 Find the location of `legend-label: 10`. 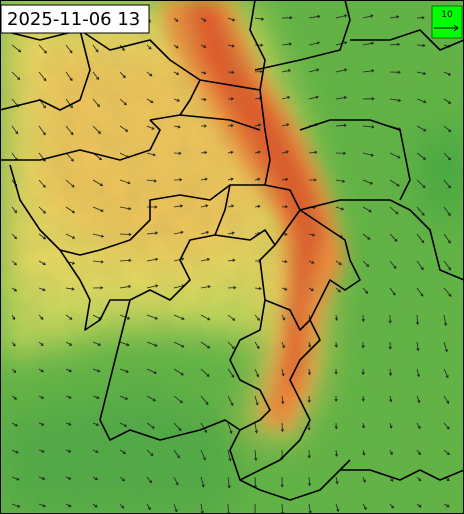

legend-label: 10 is located at coordinates (447, 15).